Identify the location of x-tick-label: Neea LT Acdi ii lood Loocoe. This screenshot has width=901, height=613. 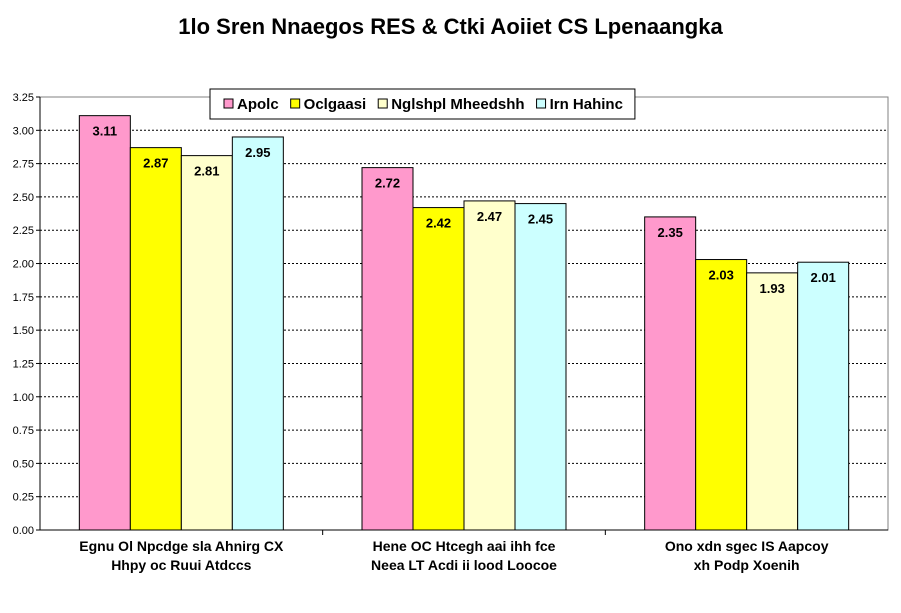
(464, 565).